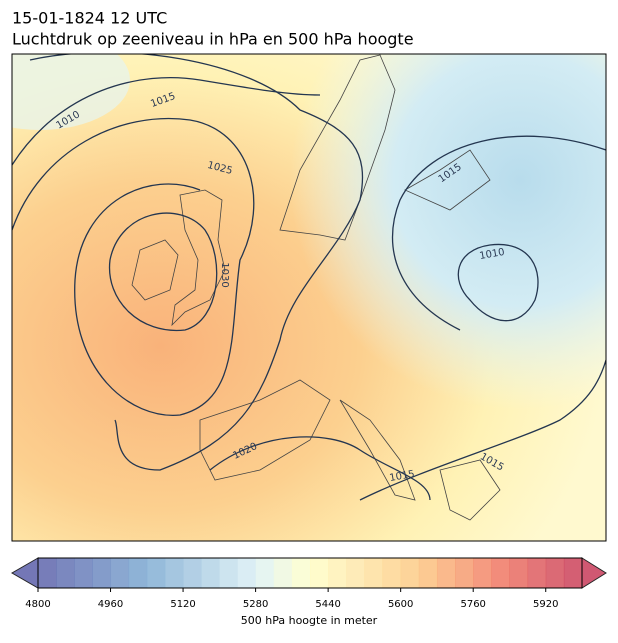 This screenshot has height=643, width=618. I want to click on contour-label: 1015, so click(402, 476).